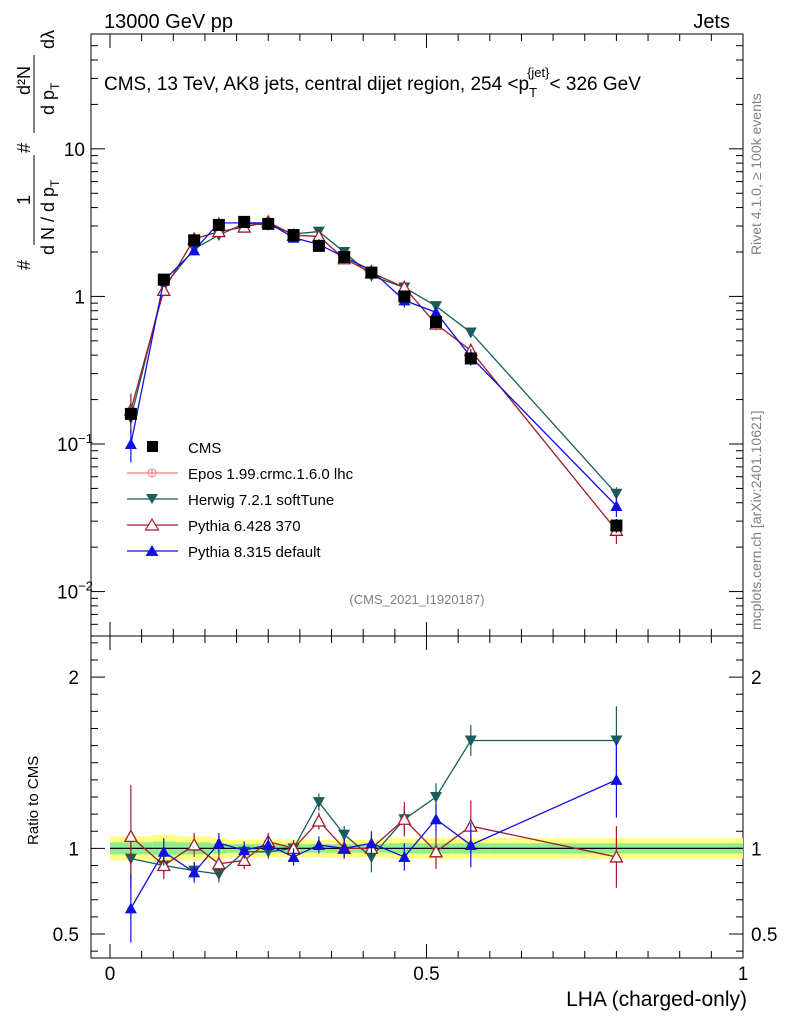  I want to click on legend-label-epos: Epos 1.99.crmc.1.6.0 lhc, so click(271, 474).